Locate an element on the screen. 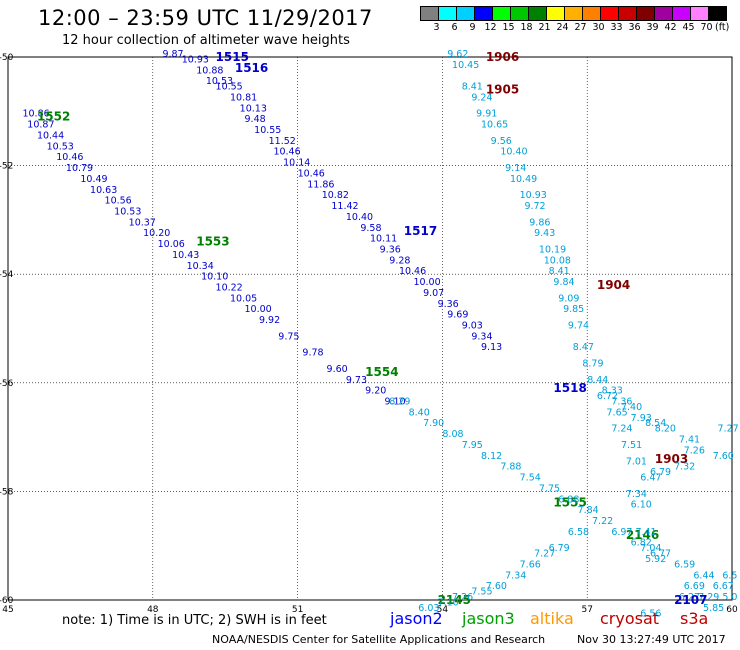  swh-value: 9.86 is located at coordinates (539, 222).